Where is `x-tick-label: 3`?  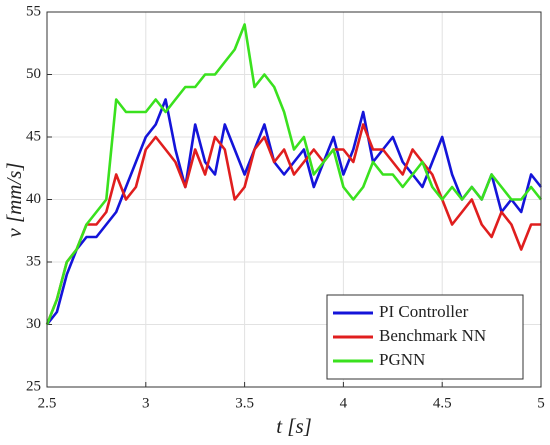 x-tick-label: 3 is located at coordinates (146, 403).